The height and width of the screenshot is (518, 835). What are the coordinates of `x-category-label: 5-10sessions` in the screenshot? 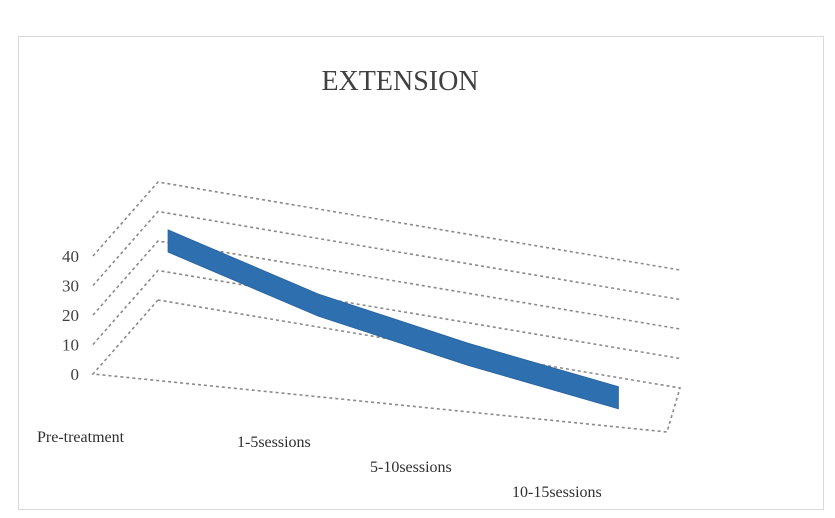 It's located at (411, 467).